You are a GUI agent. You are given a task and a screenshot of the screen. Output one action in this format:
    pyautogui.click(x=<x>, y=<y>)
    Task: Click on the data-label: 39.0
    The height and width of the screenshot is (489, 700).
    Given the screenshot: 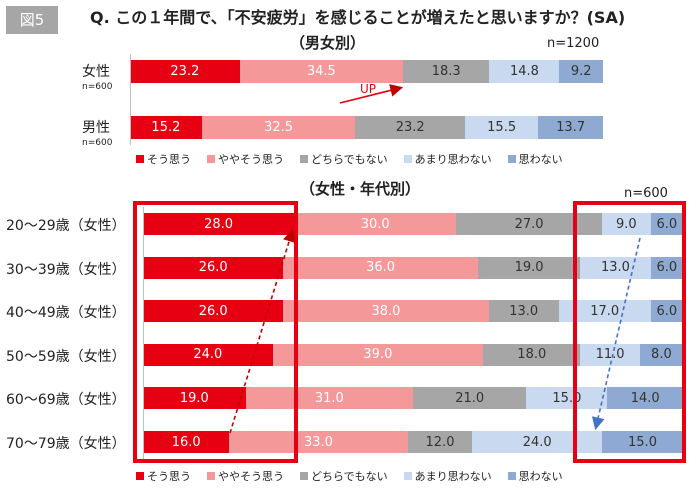 What is the action you would take?
    pyautogui.click(x=378, y=355)
    